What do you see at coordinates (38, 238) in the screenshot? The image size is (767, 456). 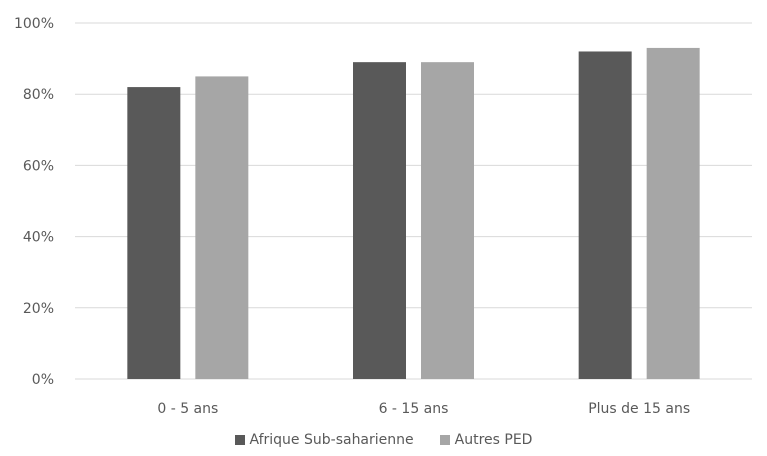 I see `y-tick-label: 40%` at bounding box center [38, 238].